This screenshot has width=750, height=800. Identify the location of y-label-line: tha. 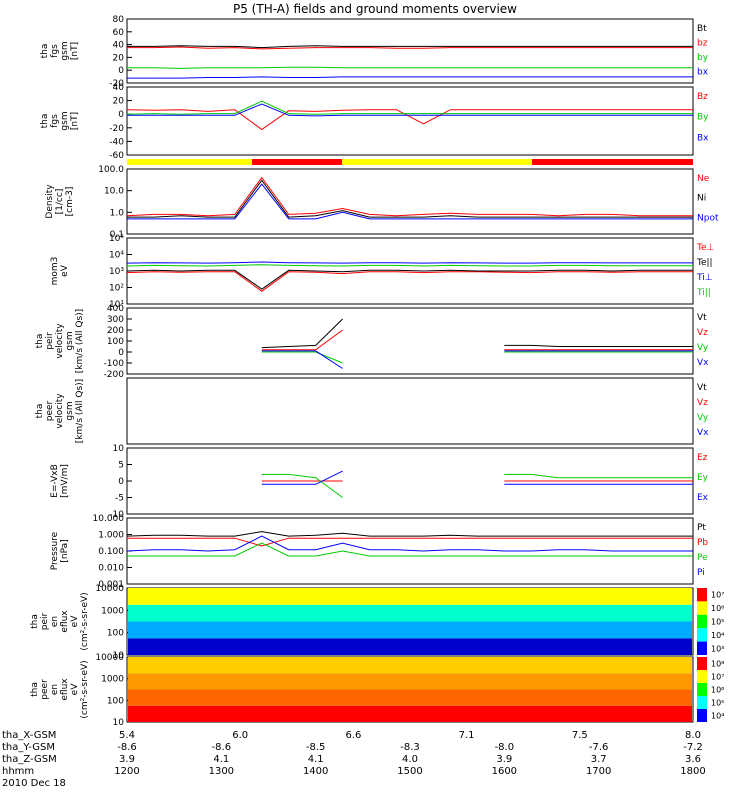
(40, 411).